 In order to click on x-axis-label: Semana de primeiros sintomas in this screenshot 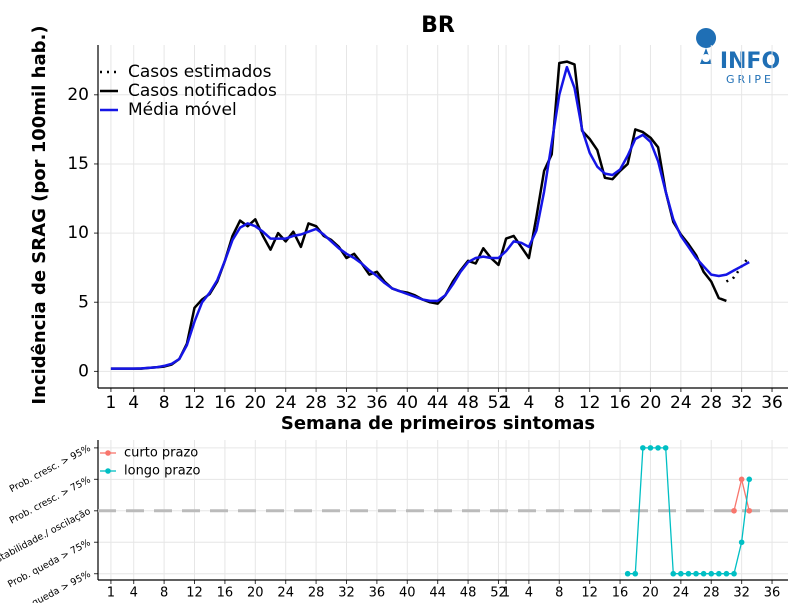, I will do `click(438, 423)`.